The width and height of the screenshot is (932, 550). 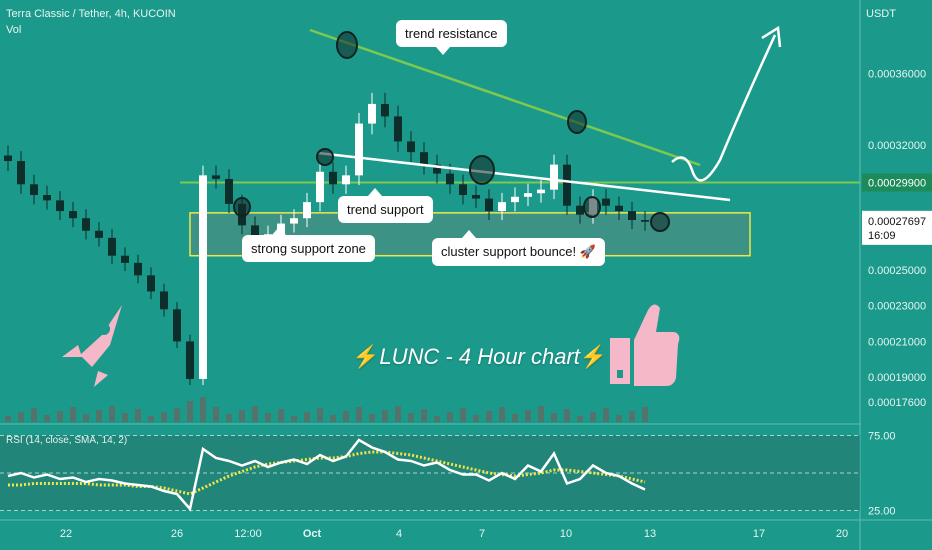 I want to click on time-tick-label: 13, so click(x=650, y=534).